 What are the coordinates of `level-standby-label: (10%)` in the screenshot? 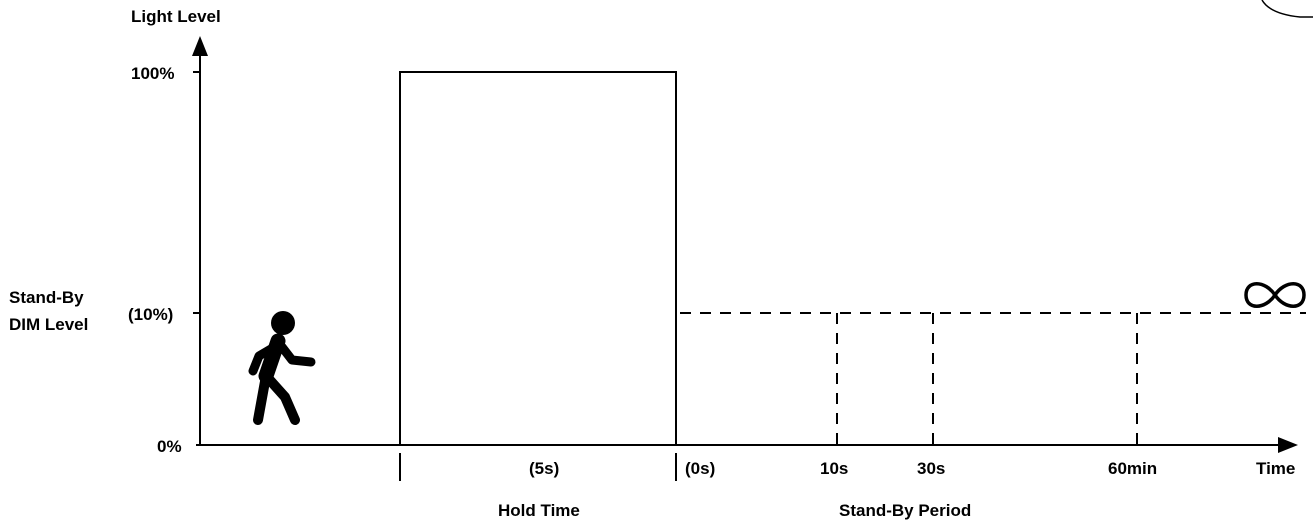 It's located at (150, 314).